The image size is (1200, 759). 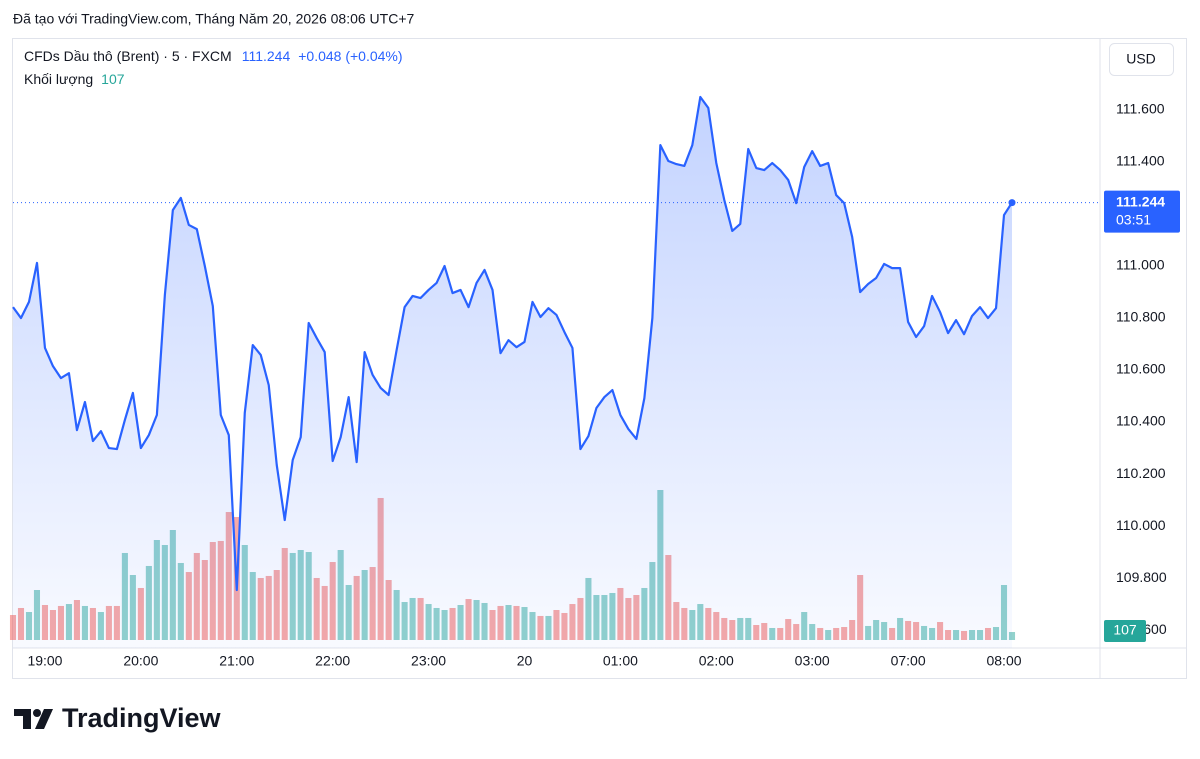 I want to click on legend-volume: Khối lượng 107, so click(x=74, y=79).